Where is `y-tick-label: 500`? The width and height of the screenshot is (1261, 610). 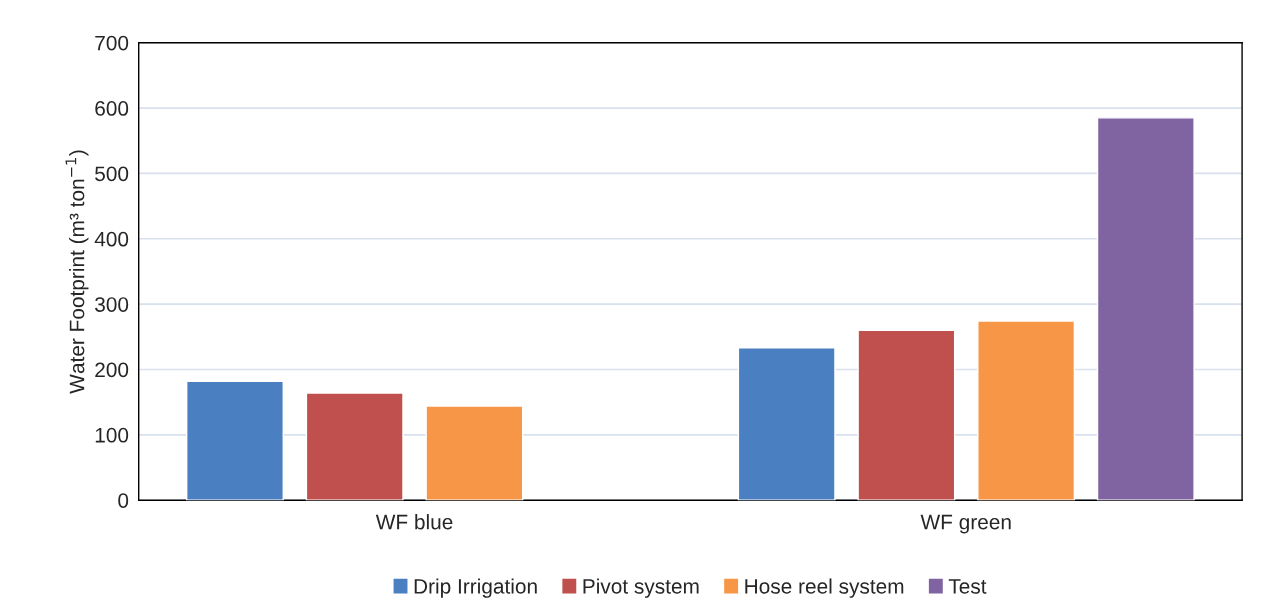 y-tick-label: 500 is located at coordinates (112, 174).